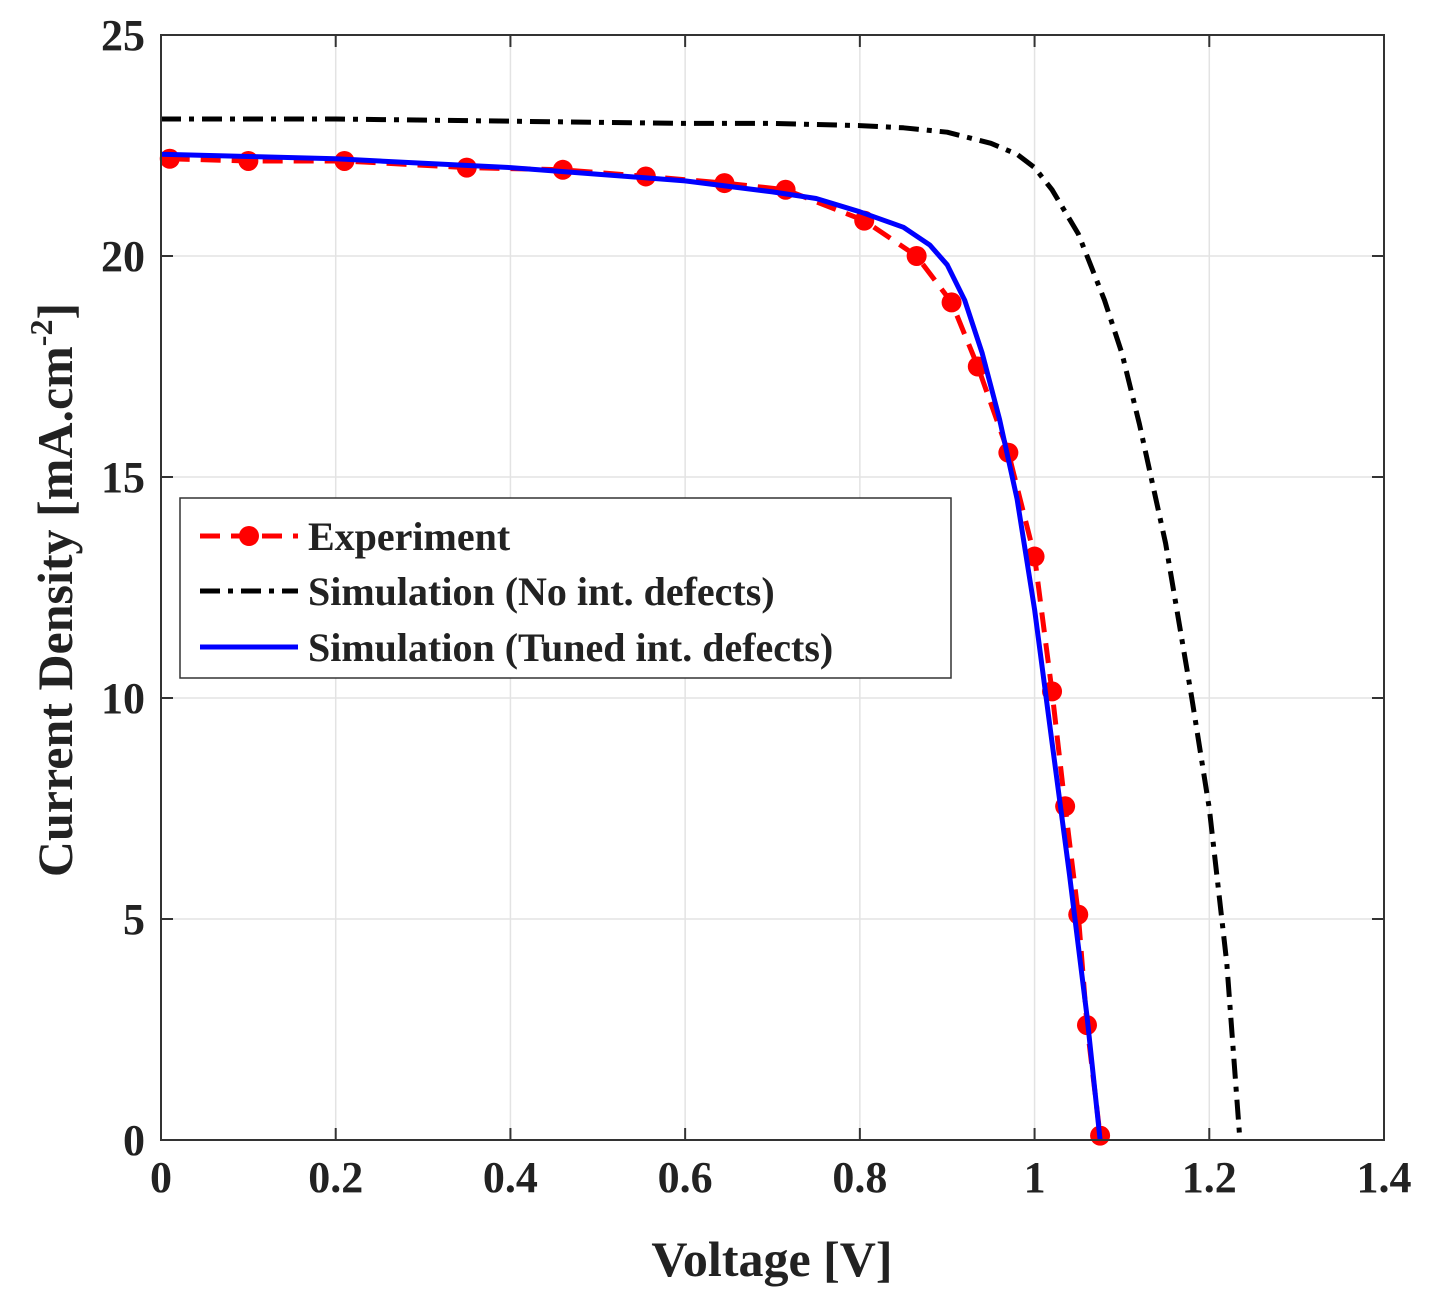 This screenshot has height=1300, width=1436. I want to click on y-tick-label: 0, so click(134, 1140).